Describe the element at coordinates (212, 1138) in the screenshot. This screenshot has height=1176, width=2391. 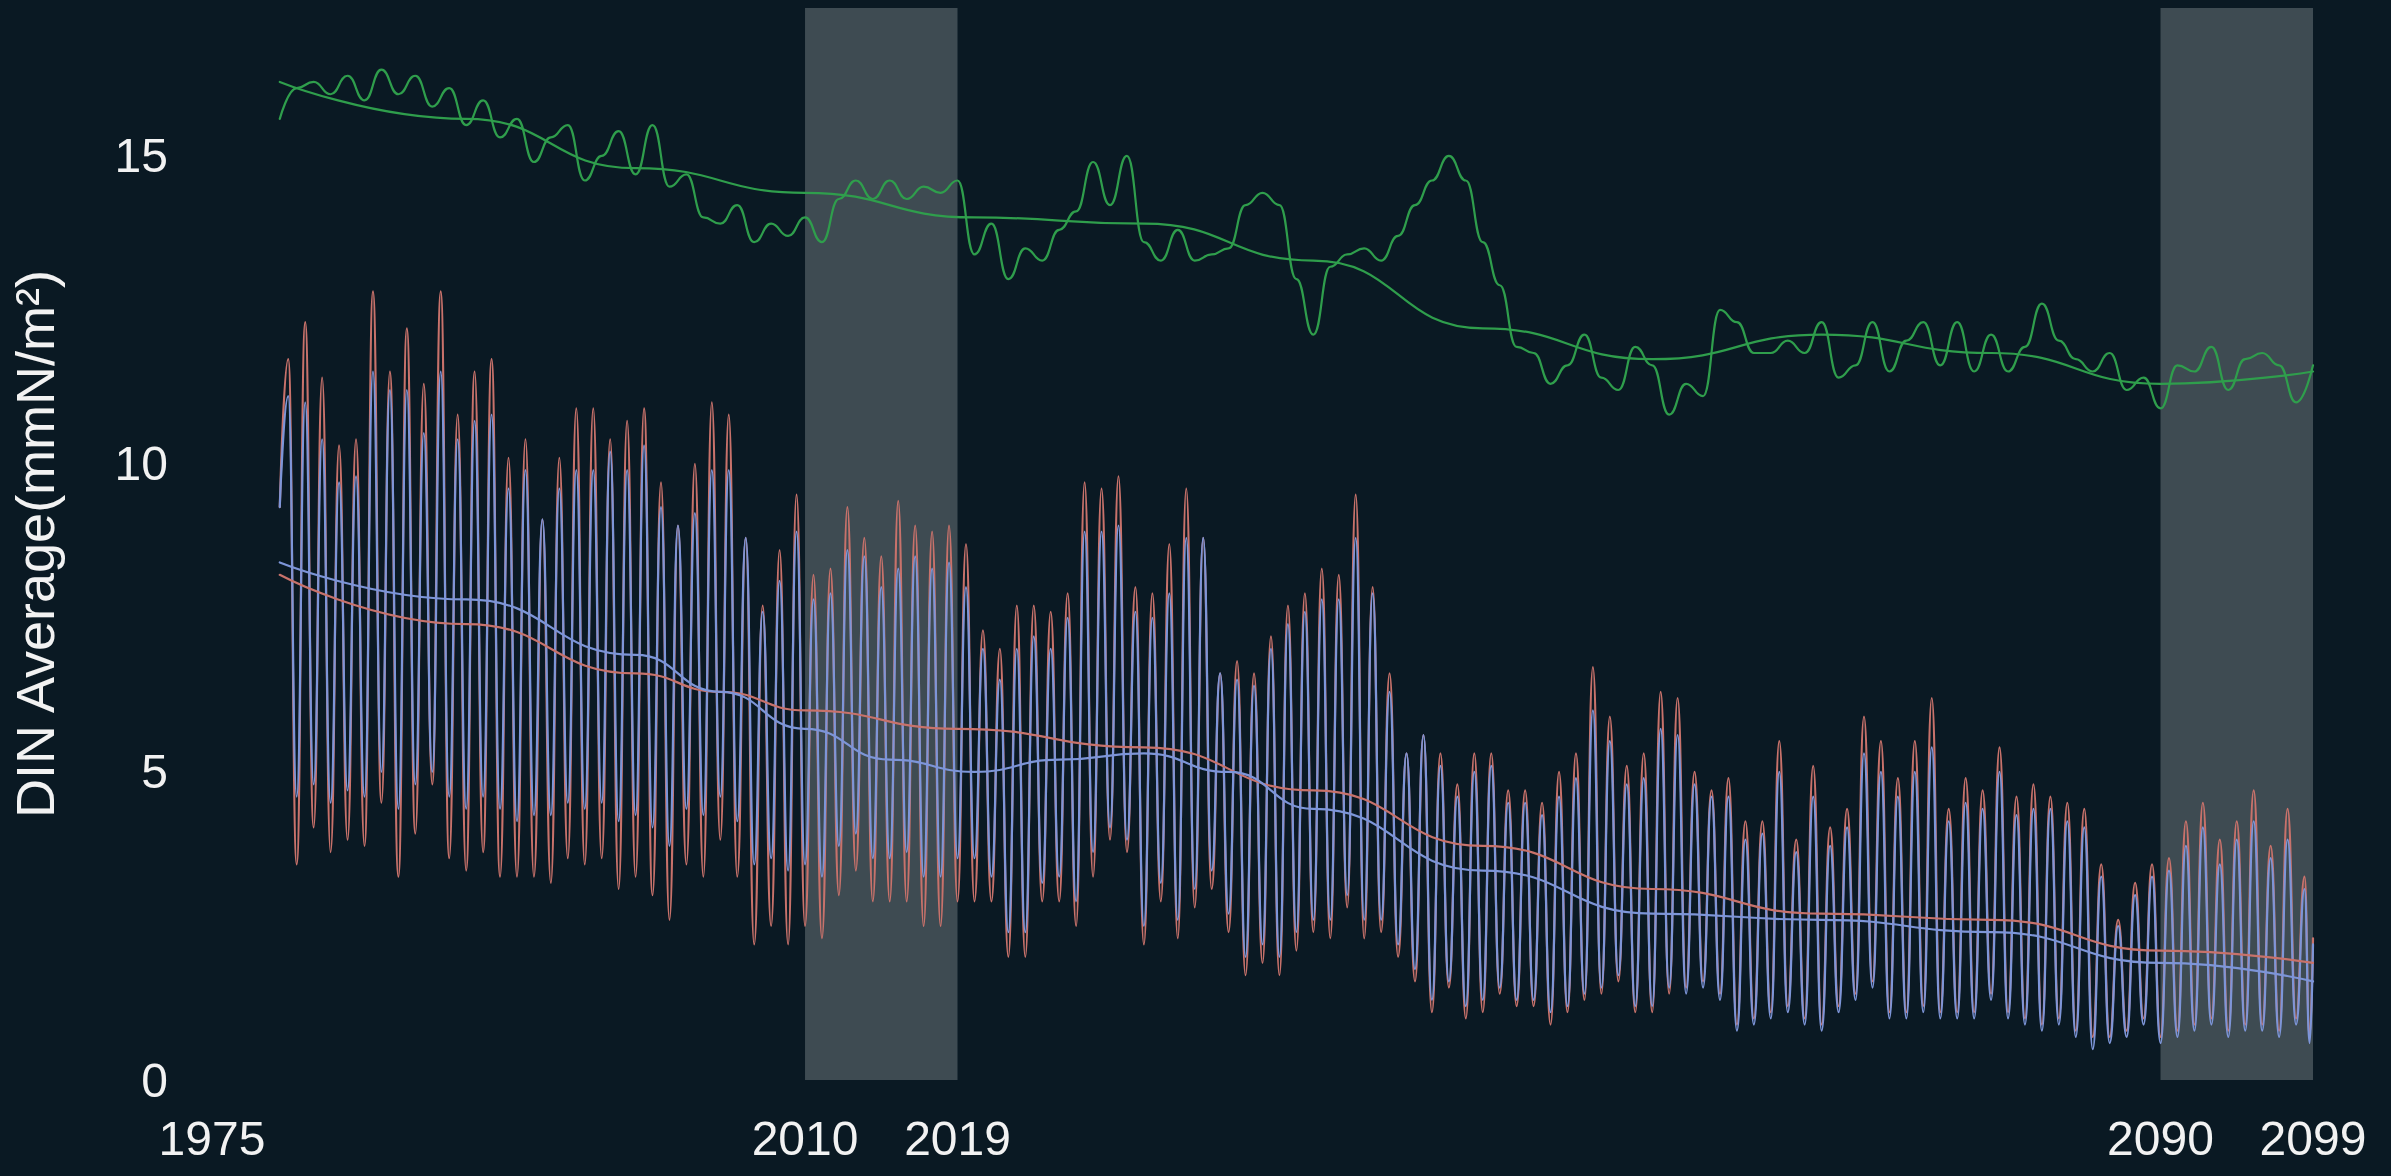
I see `x-tick-label: 1975` at that location.